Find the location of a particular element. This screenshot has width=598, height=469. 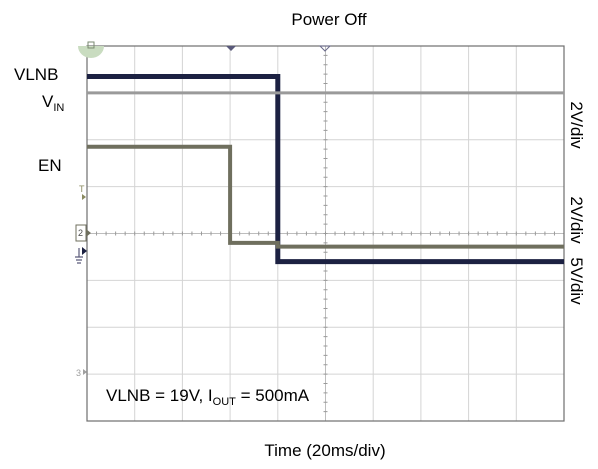

x-axis-label: Time (20ms/div) is located at coordinates (324, 450).